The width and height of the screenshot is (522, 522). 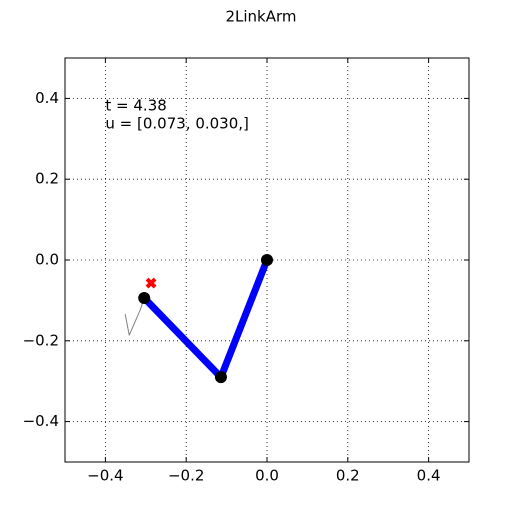 I want to click on target-marker, so click(x=151, y=283).